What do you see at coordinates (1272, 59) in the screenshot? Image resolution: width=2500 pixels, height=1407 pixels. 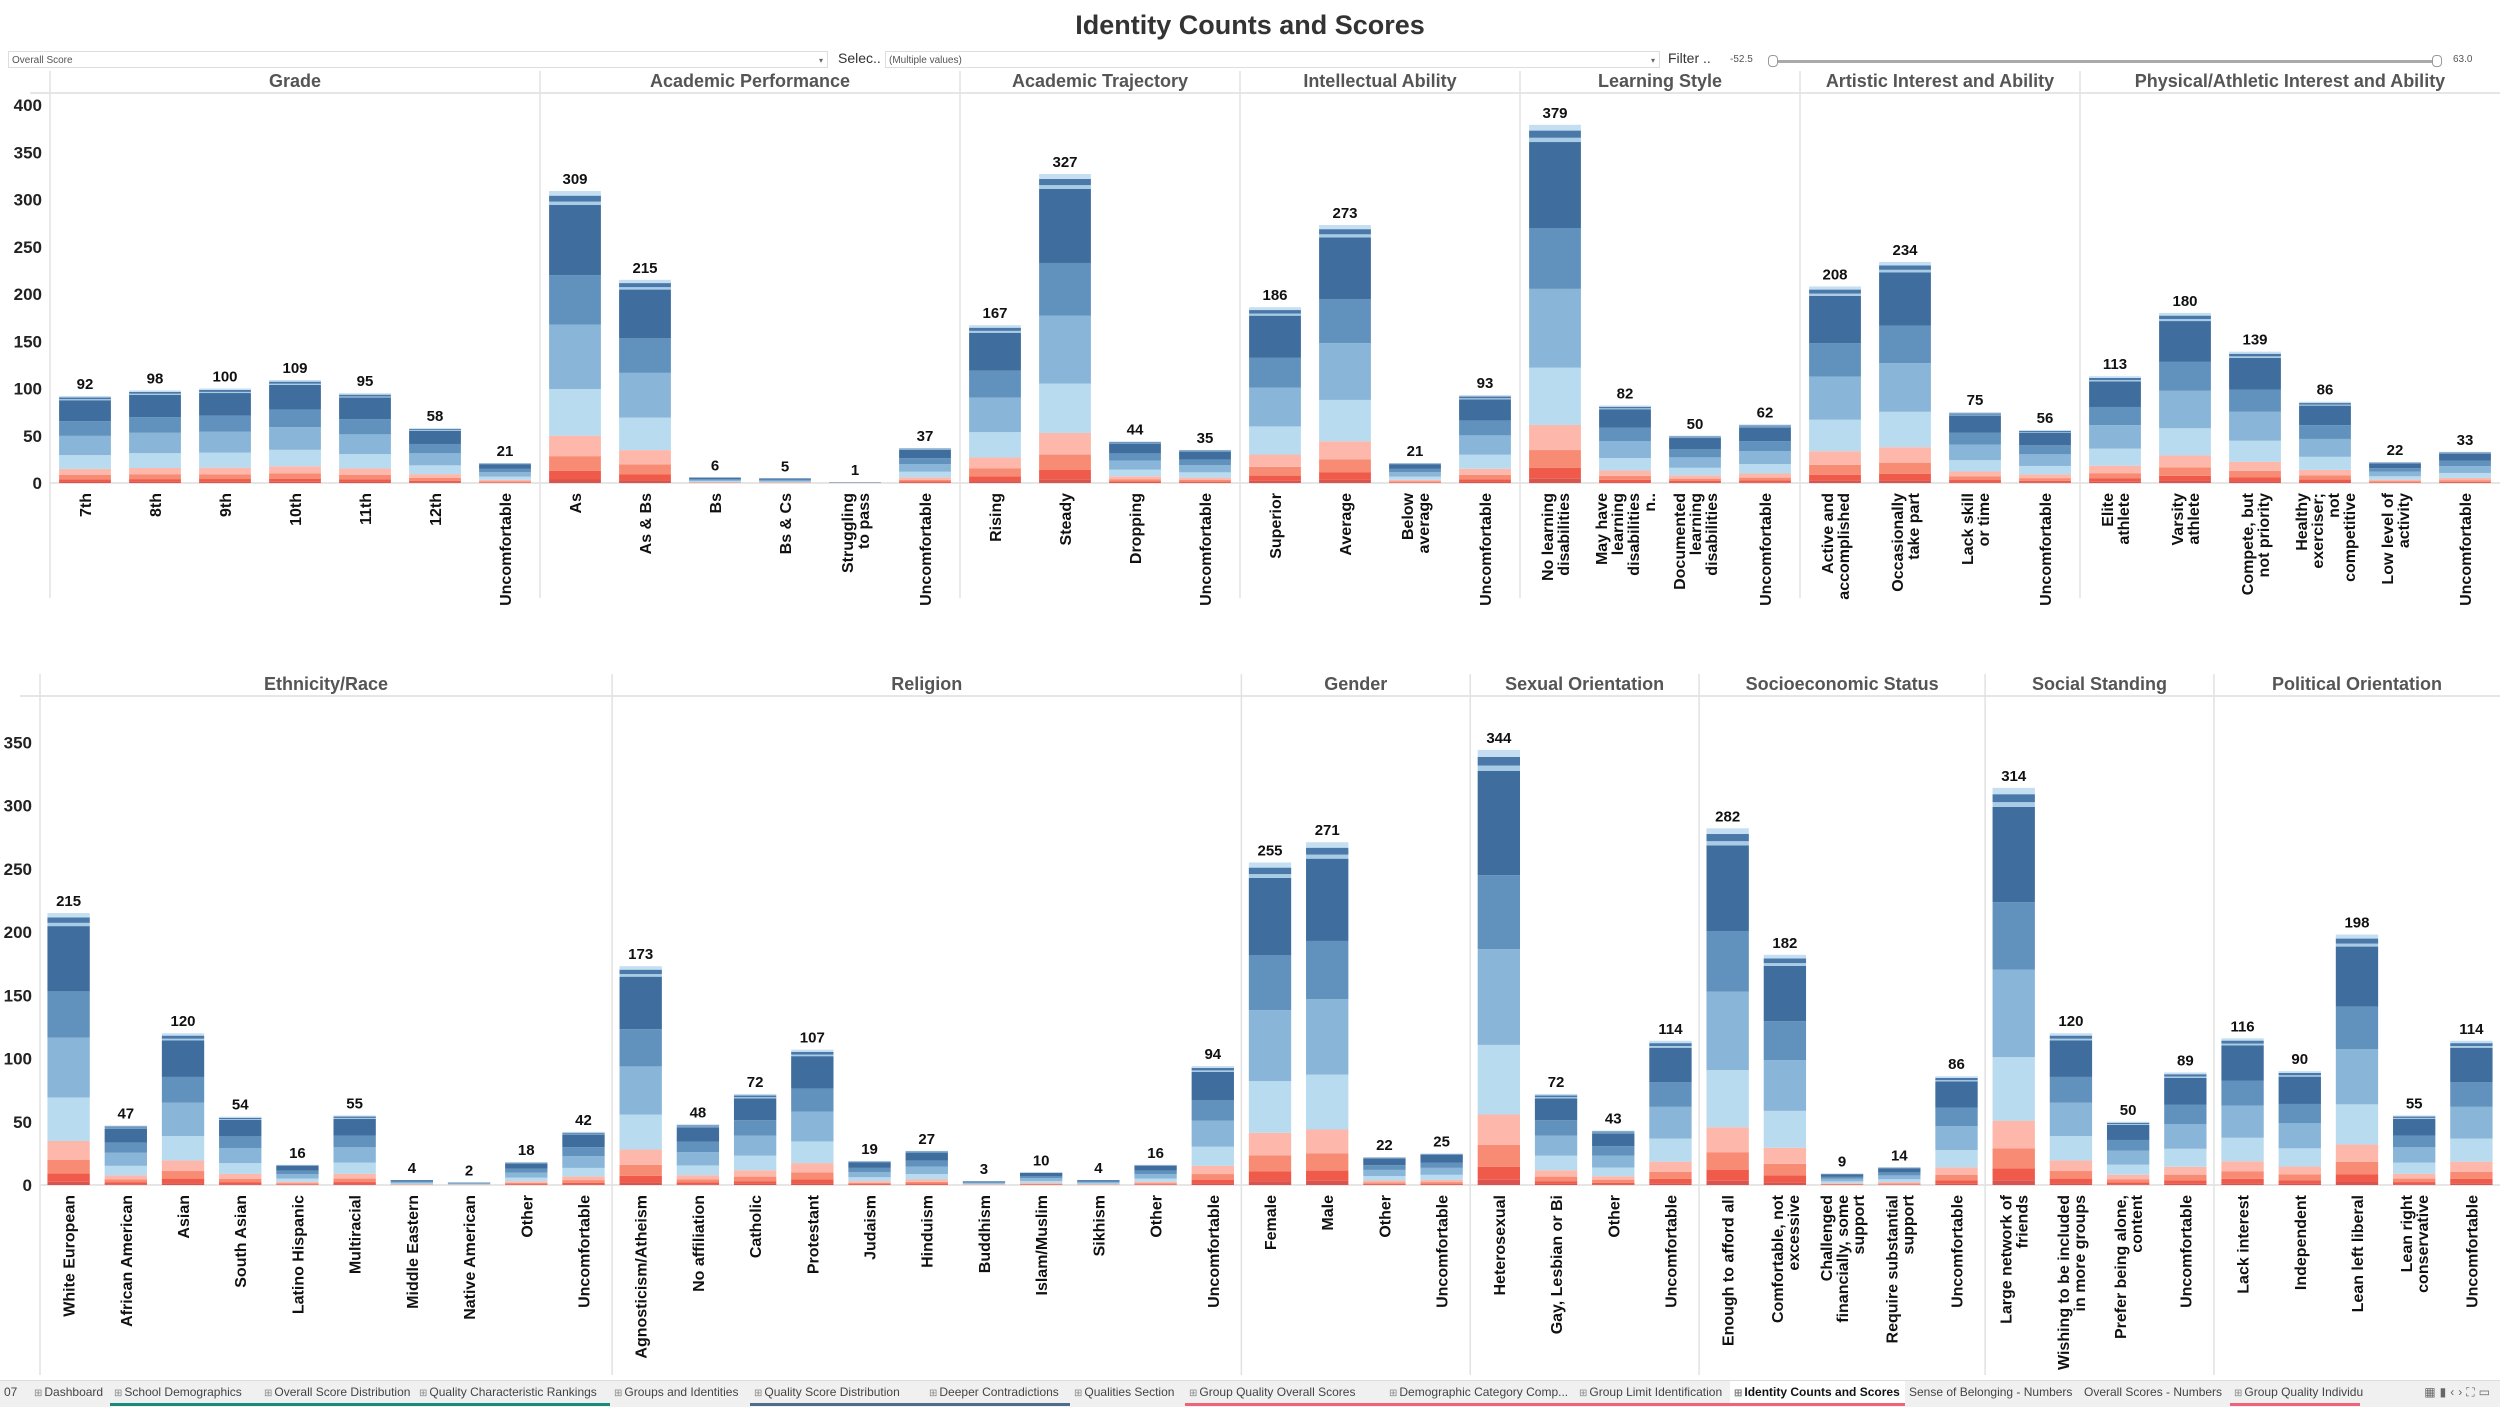 I see `multi-select-dropdown: (Multiple values) ▾` at bounding box center [1272, 59].